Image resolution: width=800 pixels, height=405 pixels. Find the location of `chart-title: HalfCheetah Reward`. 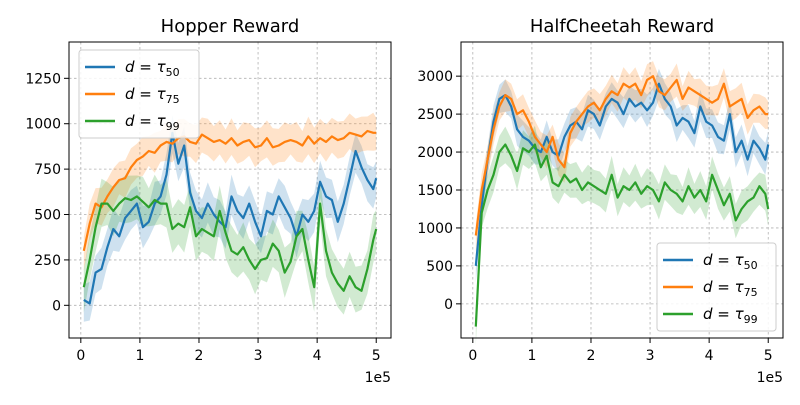

chart-title: HalfCheetah Reward is located at coordinates (622, 26).